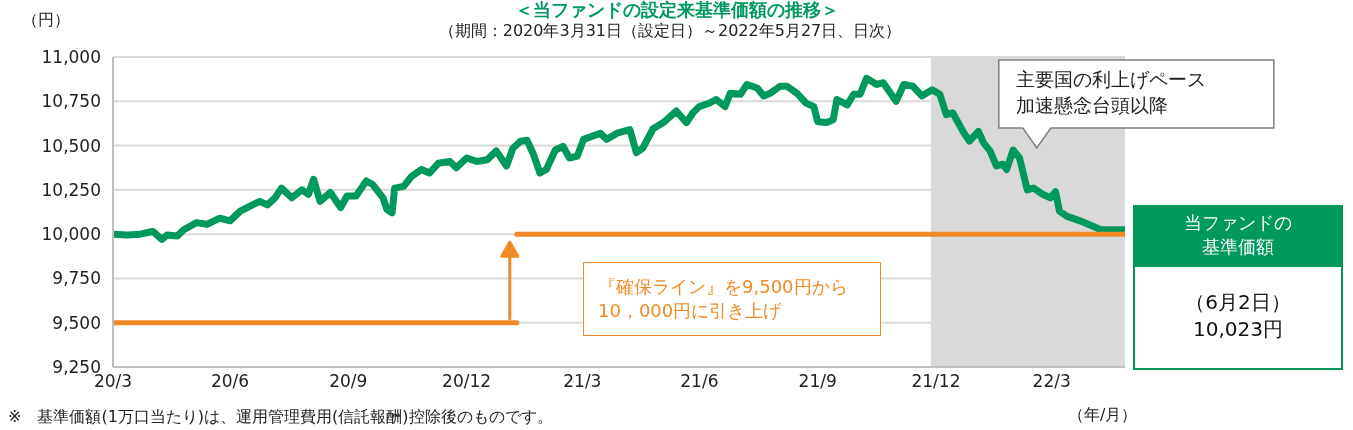 The image size is (1353, 430). What do you see at coordinates (582, 381) in the screenshot?
I see `x-tick-label: 21/3` at bounding box center [582, 381].